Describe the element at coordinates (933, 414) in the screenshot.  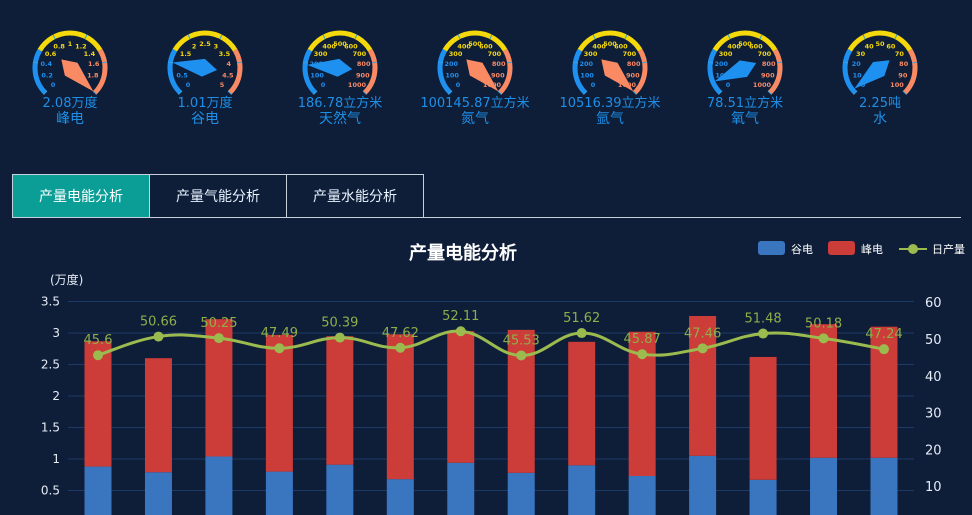
I see `y2-tick-label: 30` at that location.